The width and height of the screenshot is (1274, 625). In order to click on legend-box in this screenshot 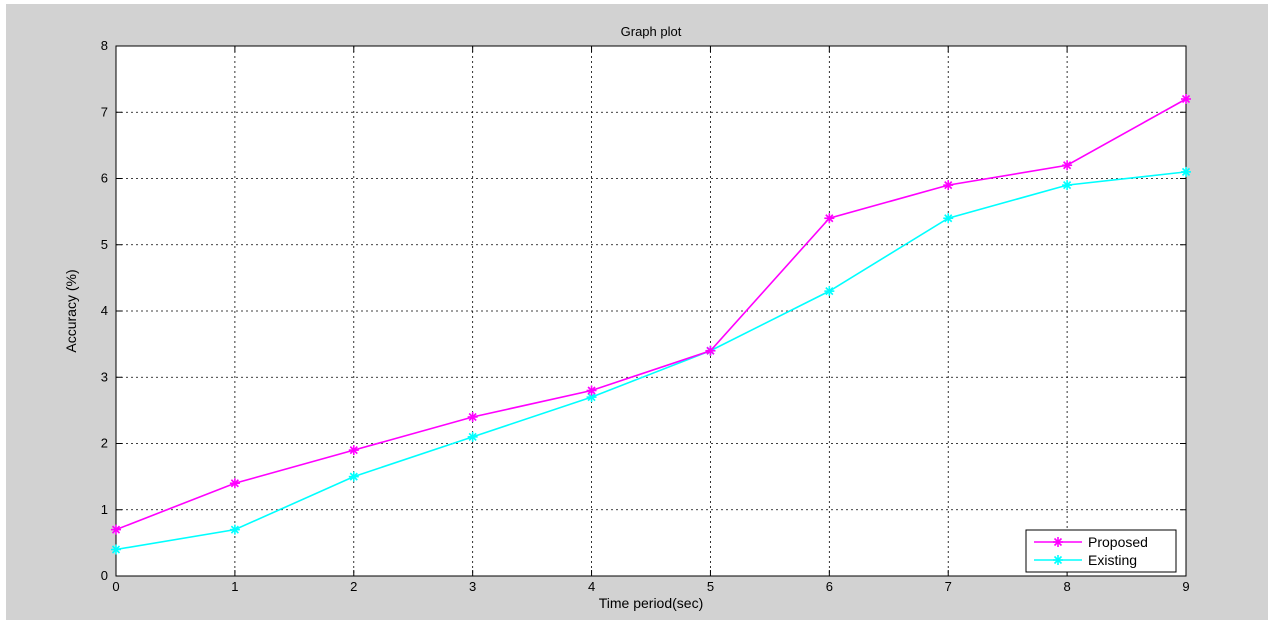, I will do `click(1101, 551)`.